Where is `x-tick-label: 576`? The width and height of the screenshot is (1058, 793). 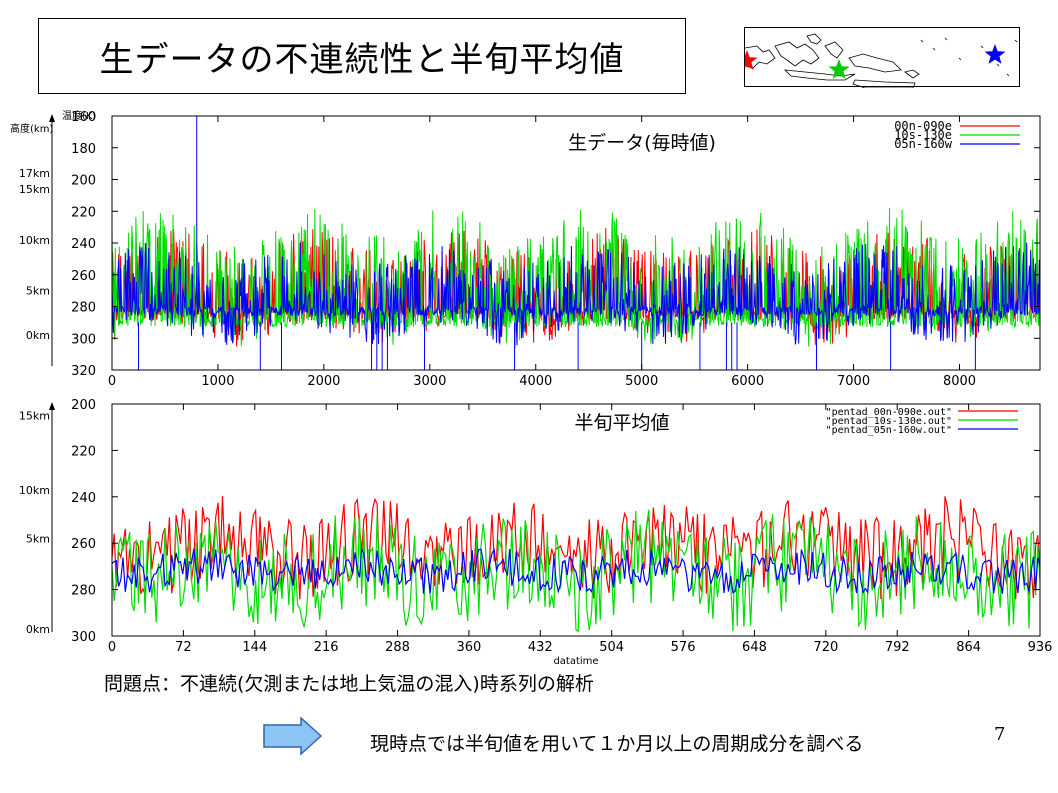
x-tick-label: 576 is located at coordinates (683, 647).